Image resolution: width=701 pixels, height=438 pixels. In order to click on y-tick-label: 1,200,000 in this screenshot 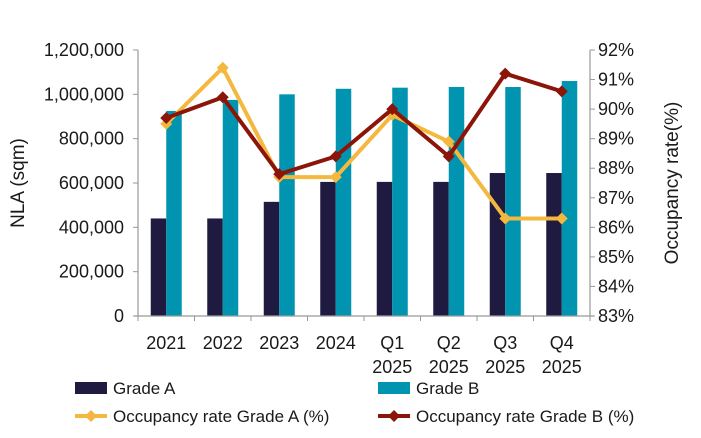, I will do `click(84, 50)`.